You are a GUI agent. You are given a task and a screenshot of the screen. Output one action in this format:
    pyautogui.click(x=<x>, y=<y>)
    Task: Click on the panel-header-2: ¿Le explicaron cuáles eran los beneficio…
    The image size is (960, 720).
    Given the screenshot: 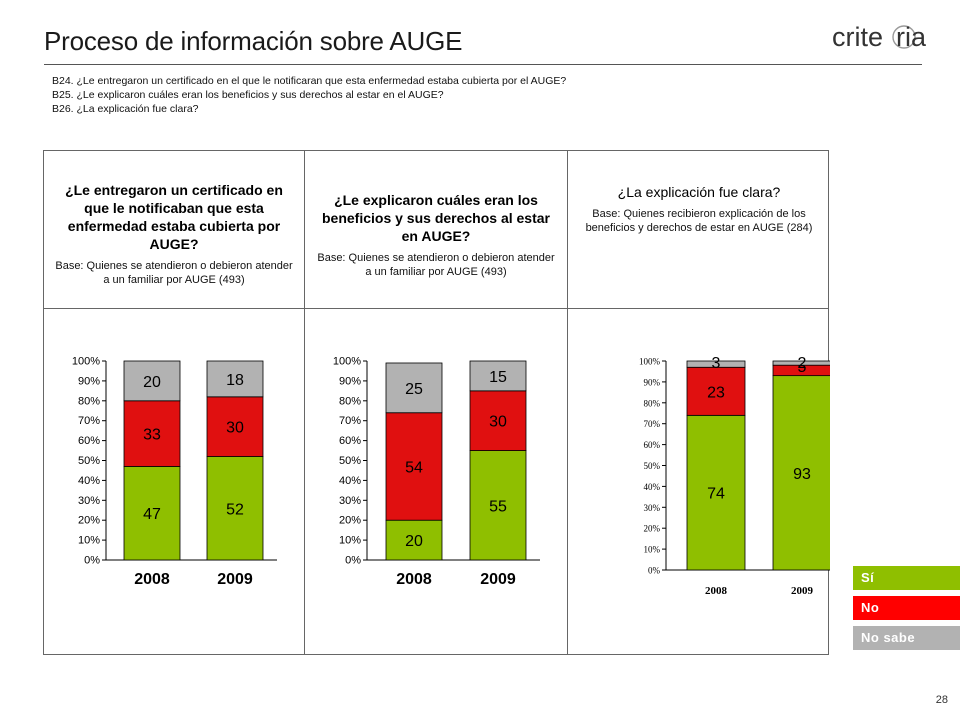 What is the action you would take?
    pyautogui.click(x=436, y=229)
    